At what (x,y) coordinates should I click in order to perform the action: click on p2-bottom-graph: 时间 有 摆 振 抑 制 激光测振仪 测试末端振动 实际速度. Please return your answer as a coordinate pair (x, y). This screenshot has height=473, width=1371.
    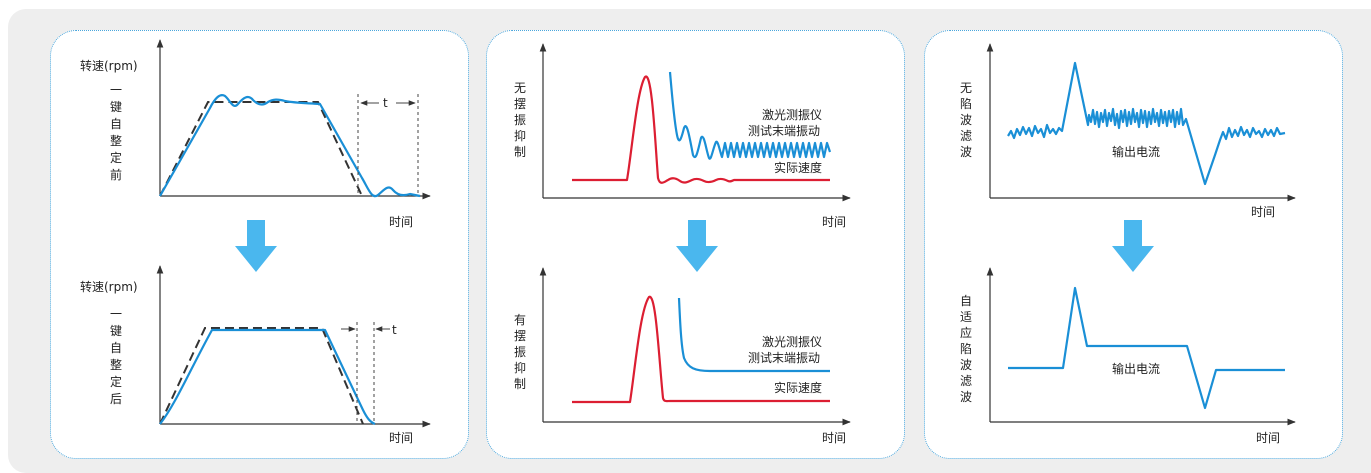
    Looking at the image, I should click on (682, 356).